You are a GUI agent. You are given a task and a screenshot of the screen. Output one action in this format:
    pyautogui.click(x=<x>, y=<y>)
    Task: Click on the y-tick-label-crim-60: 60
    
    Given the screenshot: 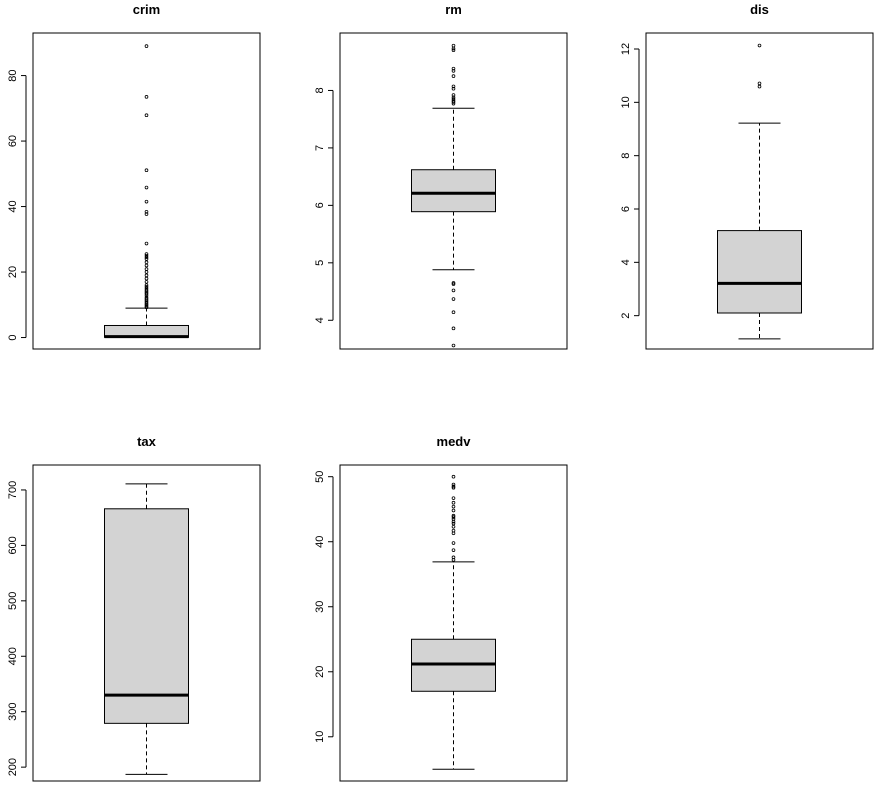 What is the action you would take?
    pyautogui.click(x=13, y=141)
    